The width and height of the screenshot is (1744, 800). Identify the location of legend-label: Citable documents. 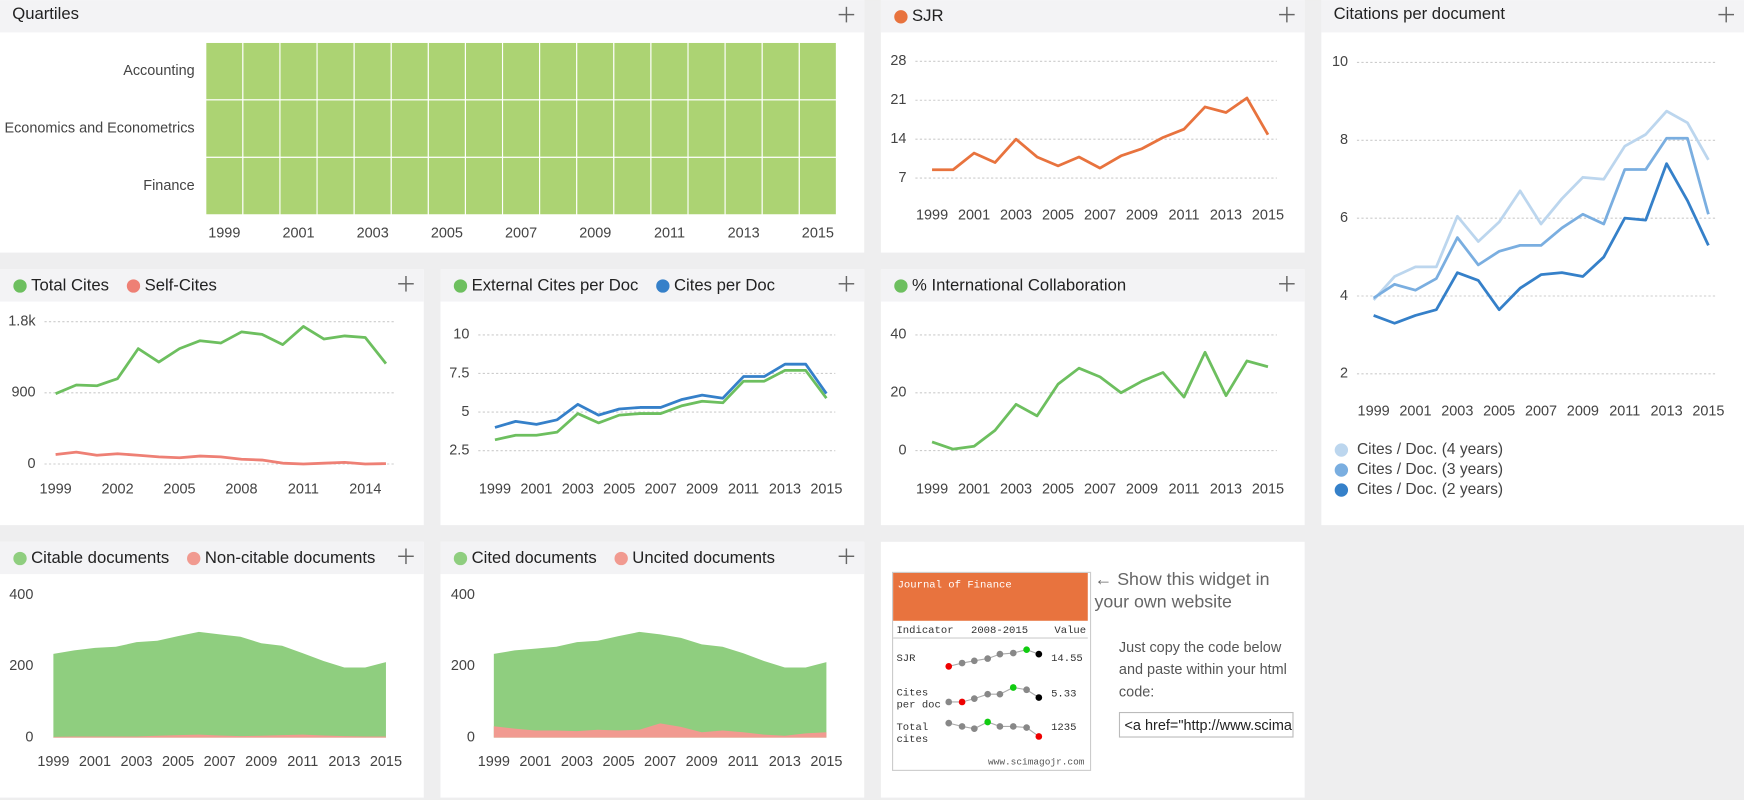
(100, 557).